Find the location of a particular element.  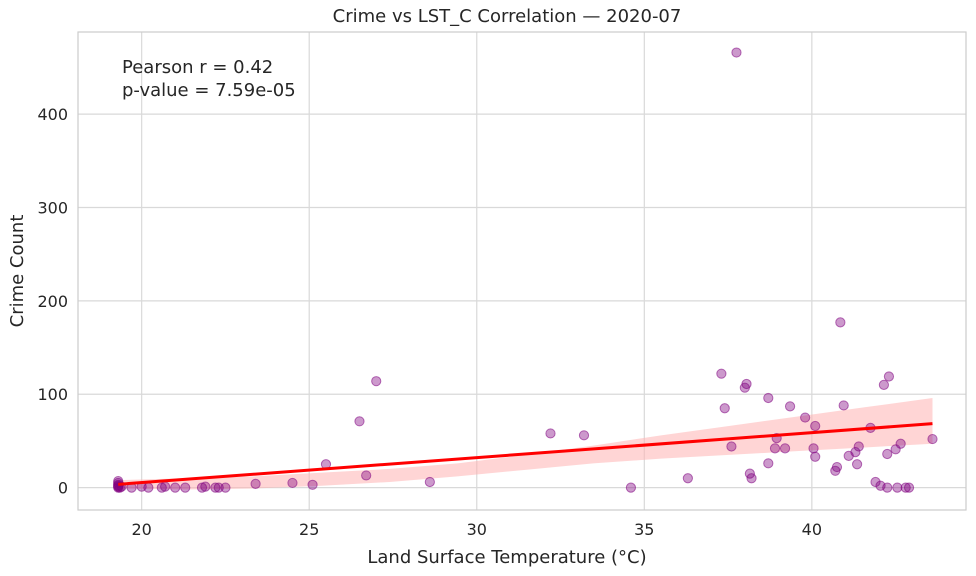

chart-title: Crime vs LST_C Correlation — 2020-07 is located at coordinates (507, 16).